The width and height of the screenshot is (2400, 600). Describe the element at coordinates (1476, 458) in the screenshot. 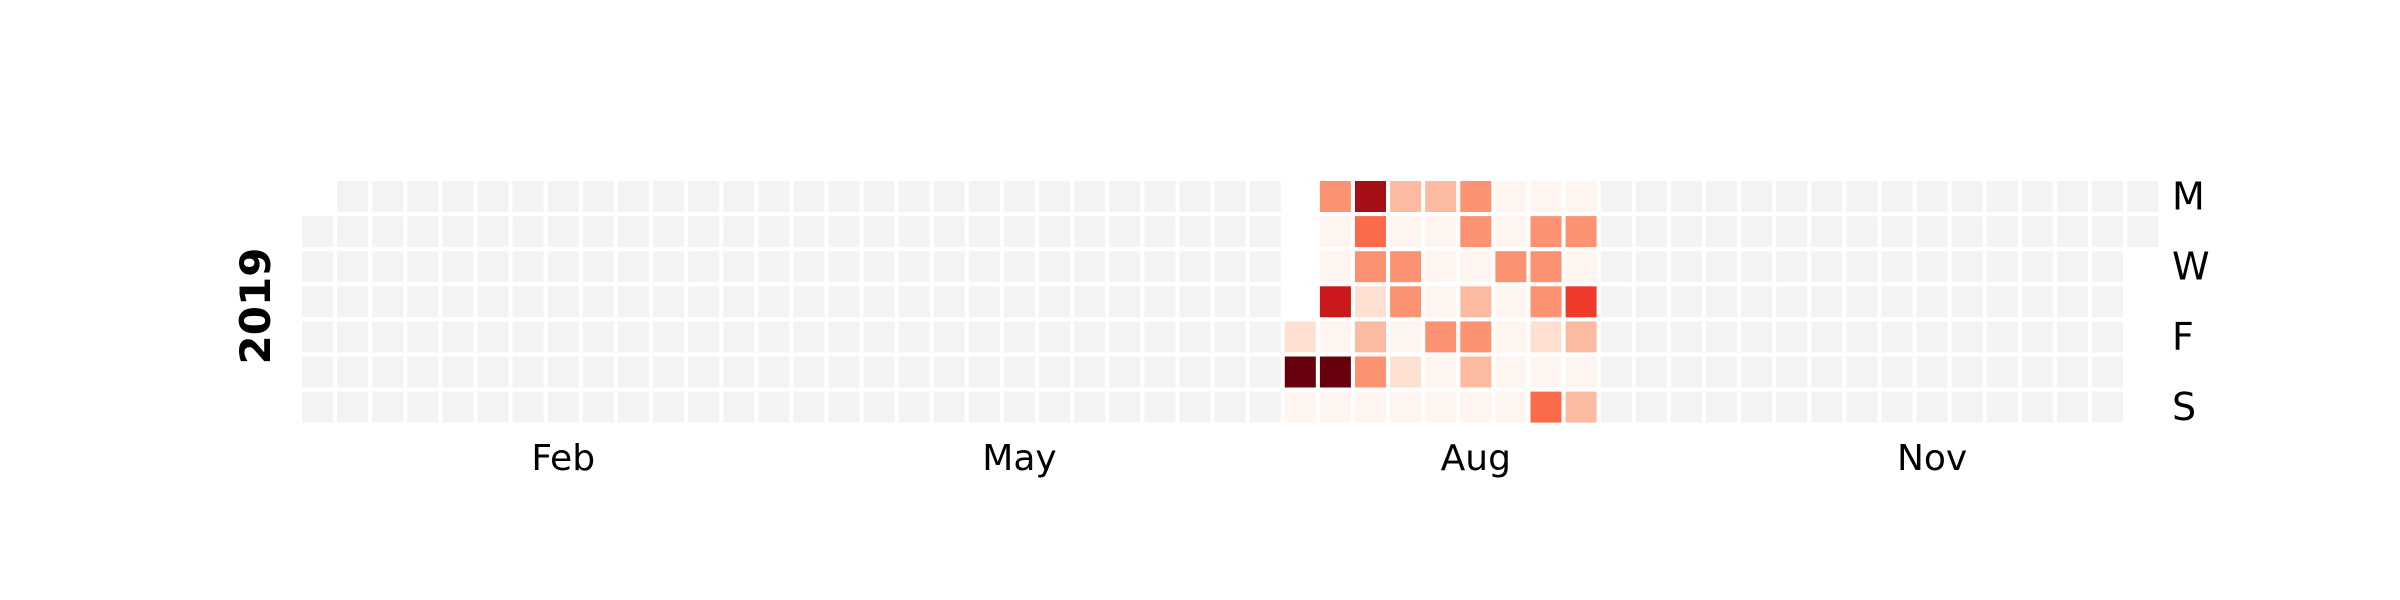

I see `month-label: Aug` at that location.